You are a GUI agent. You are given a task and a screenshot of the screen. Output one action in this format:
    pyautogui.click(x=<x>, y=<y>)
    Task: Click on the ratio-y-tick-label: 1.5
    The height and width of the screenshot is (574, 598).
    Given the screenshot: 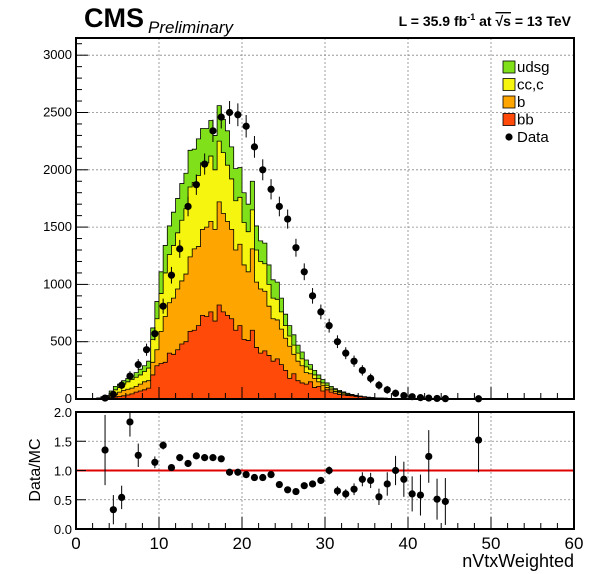 What is the action you would take?
    pyautogui.click(x=63, y=441)
    